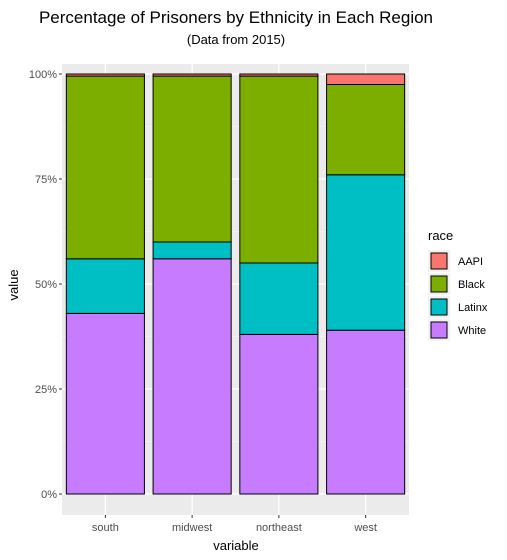 The image size is (507, 560). I want to click on legend-swatch-latinx, so click(439, 307).